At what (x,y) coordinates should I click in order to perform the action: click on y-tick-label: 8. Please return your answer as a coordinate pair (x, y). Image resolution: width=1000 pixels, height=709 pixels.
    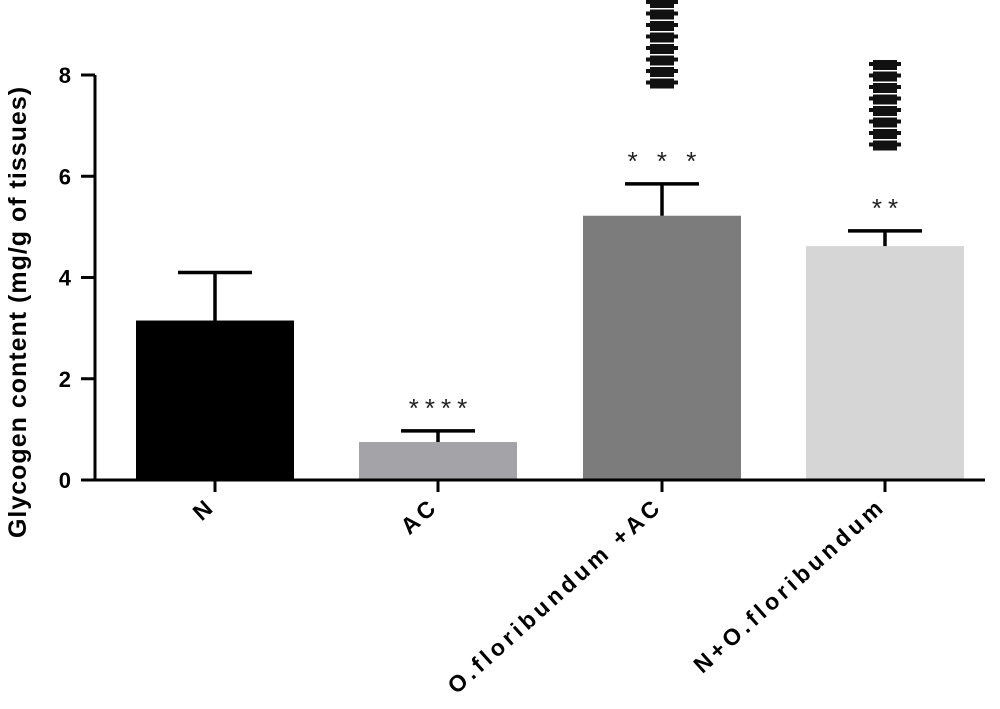
    Looking at the image, I should click on (65, 75).